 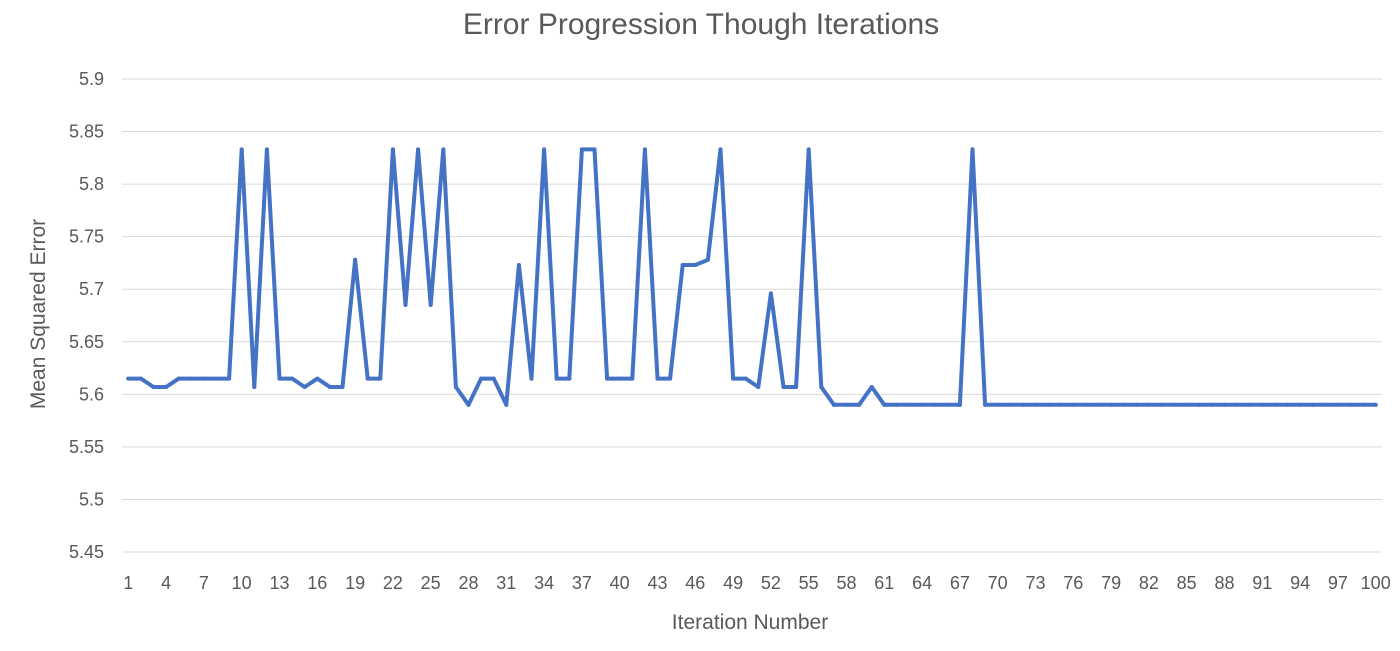 What do you see at coordinates (91, 499) in the screenshot?
I see `y-tick-label: 5.5` at bounding box center [91, 499].